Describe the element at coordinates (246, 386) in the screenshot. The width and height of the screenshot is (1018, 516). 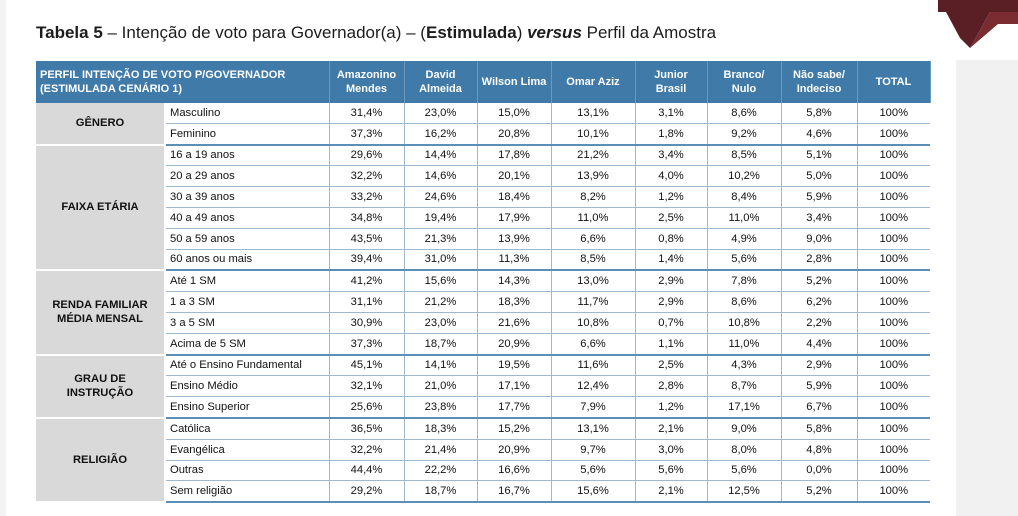
I see `row-label: Ensino Médio` at that location.